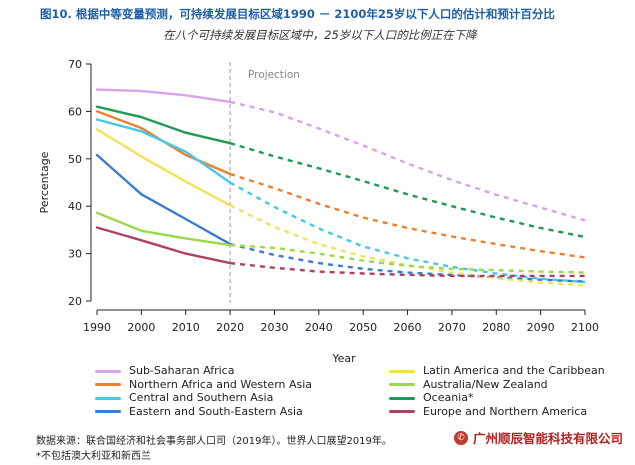 This screenshot has width=635, height=465. I want to click on legend-item: Oceania*, so click(431, 398).